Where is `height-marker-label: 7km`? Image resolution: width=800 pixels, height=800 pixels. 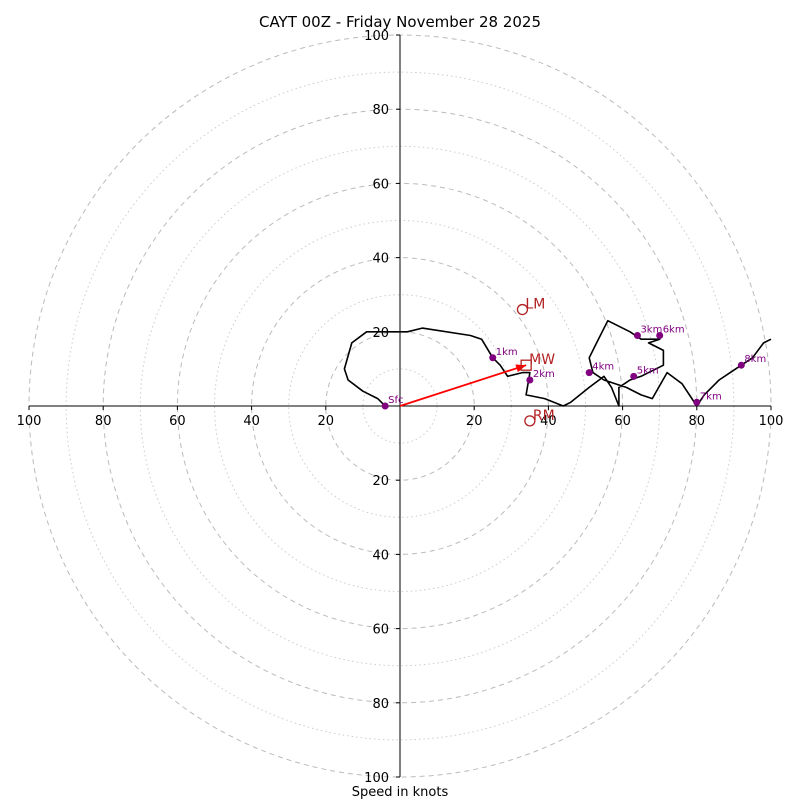 height-marker-label: 7km is located at coordinates (711, 396).